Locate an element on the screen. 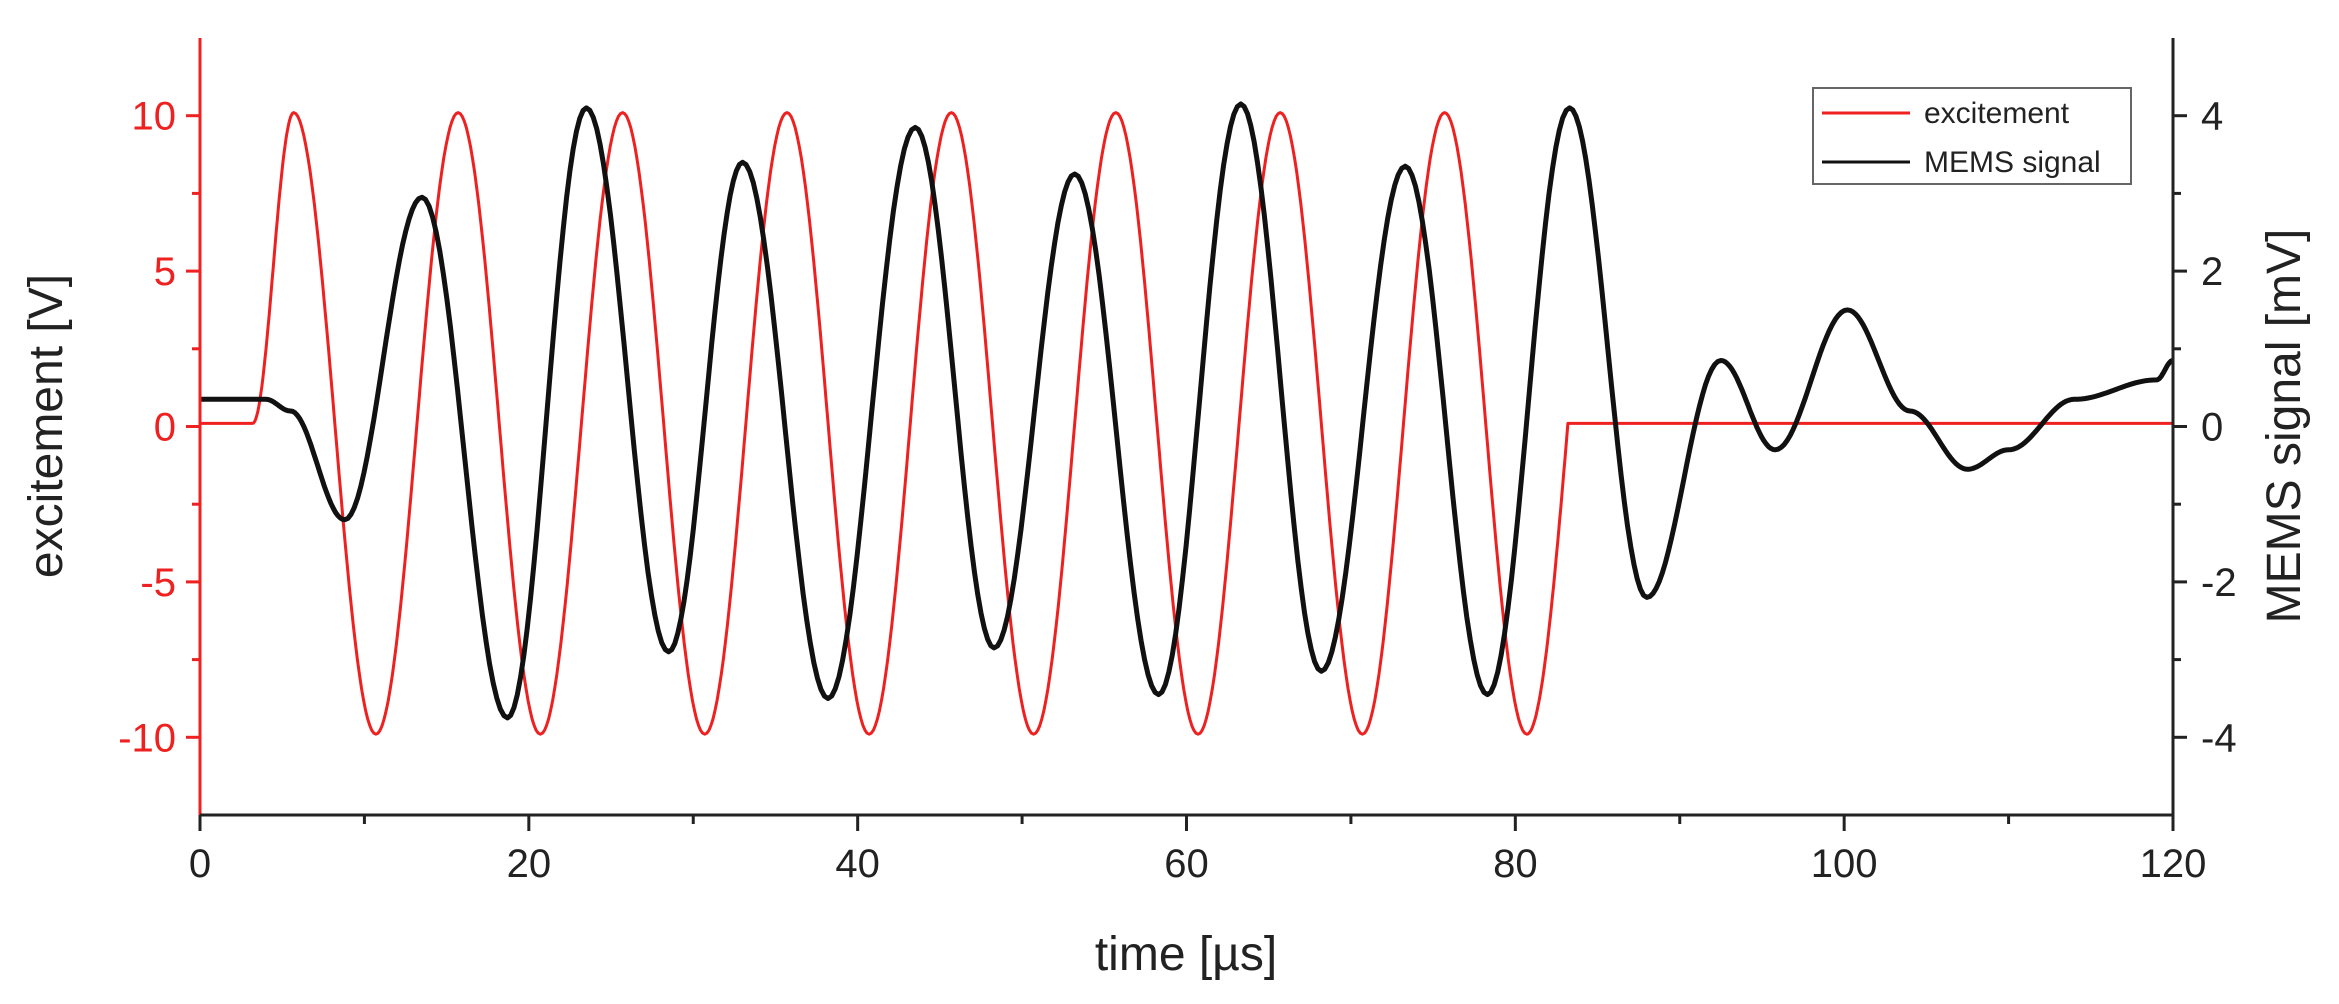  x-tick-label: 60 is located at coordinates (1186, 864).